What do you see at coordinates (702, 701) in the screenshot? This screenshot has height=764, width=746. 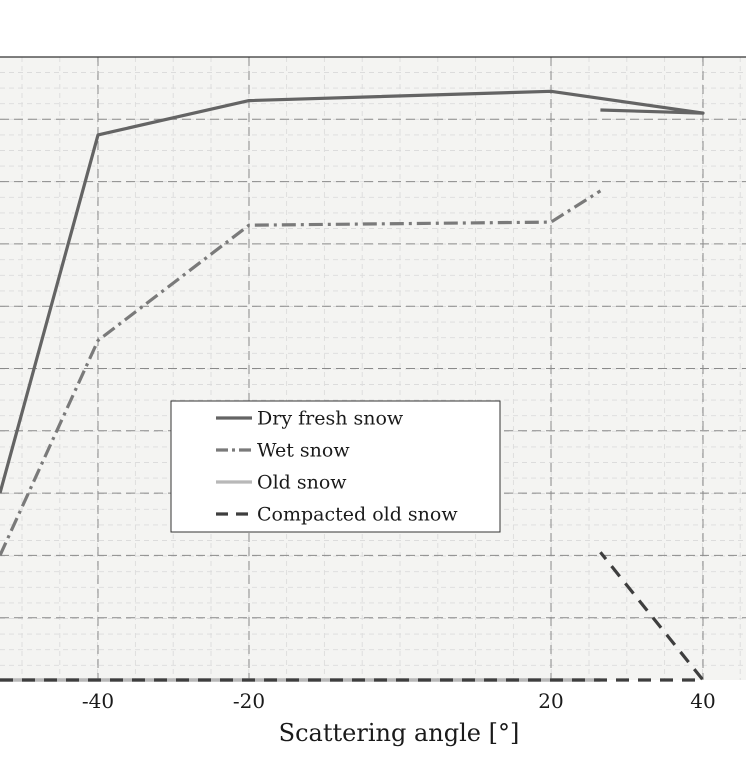 I see `x-tick-label: 40` at bounding box center [702, 701].